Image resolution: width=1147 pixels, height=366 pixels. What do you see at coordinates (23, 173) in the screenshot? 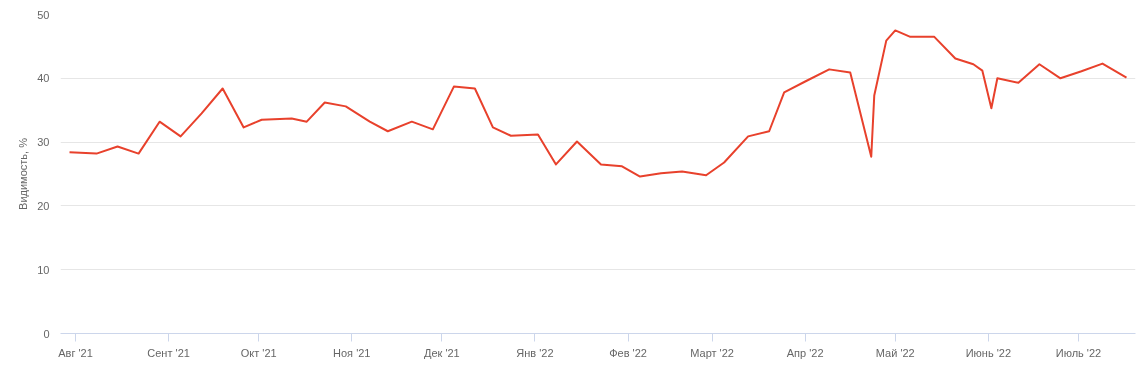
I see `y-axis-title: Видимость, %` at bounding box center [23, 173].